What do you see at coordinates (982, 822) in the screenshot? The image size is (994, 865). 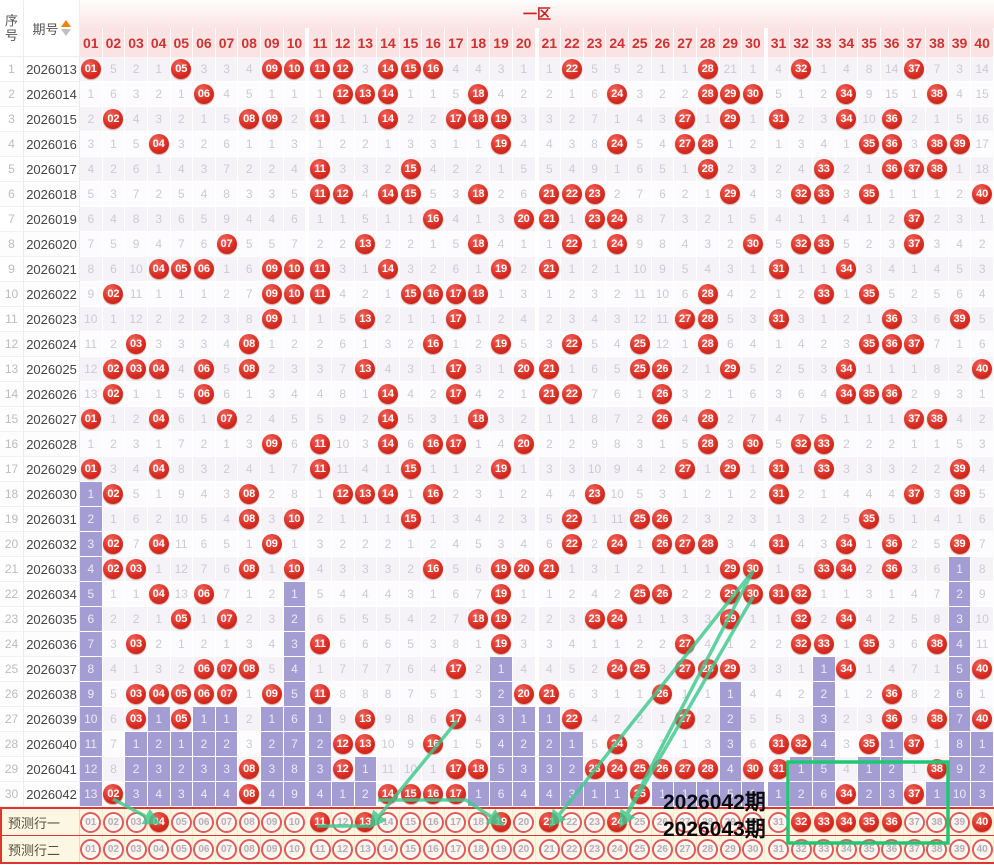 I see `predicted-number-ball: 40` at bounding box center [982, 822].